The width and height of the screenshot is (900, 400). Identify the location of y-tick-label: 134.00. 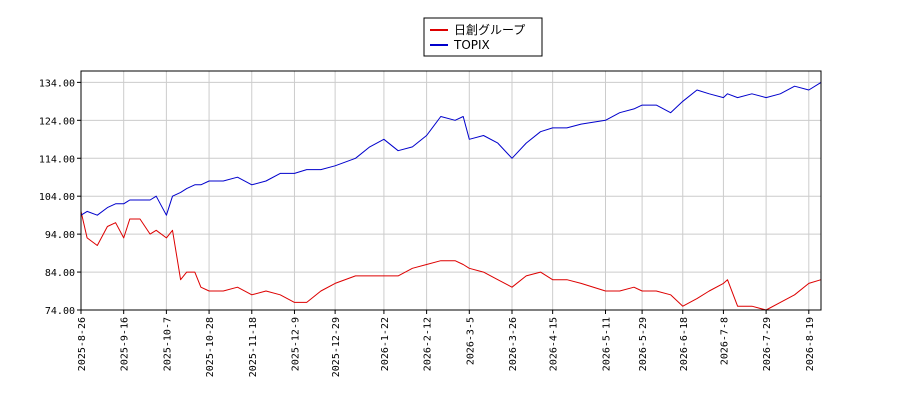
(57, 83).